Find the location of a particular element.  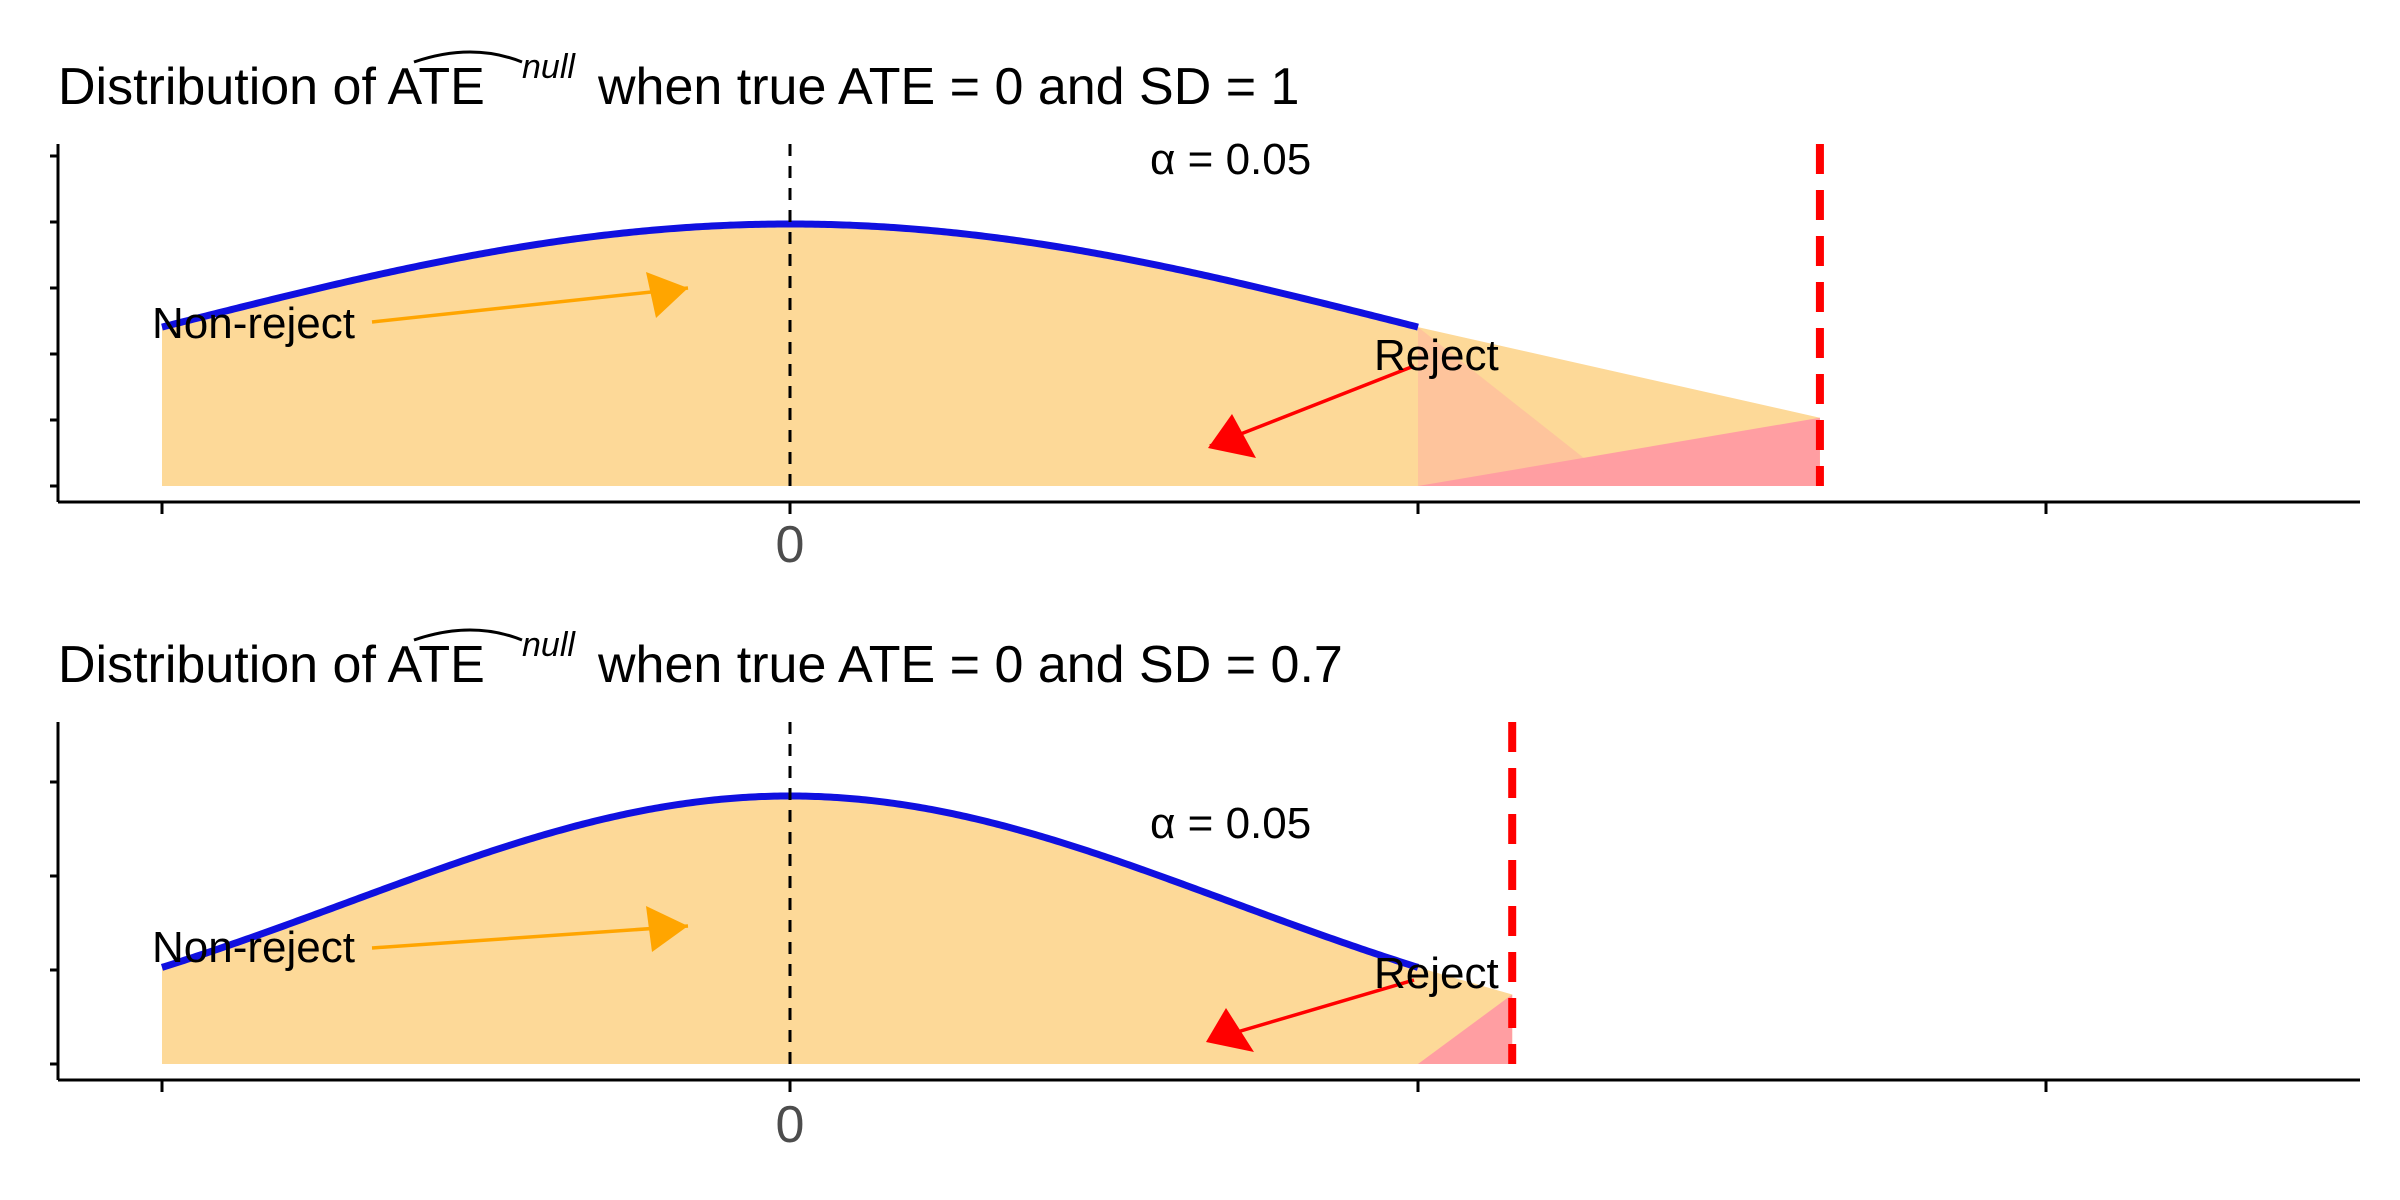

panel-2-nonreject-arrowhead is located at coordinates (667, 929).